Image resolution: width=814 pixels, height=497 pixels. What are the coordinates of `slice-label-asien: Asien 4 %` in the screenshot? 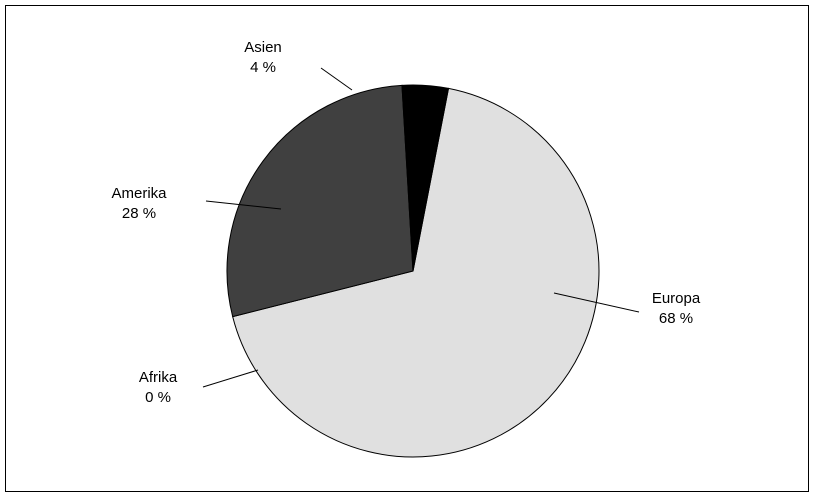 It's located at (263, 58).